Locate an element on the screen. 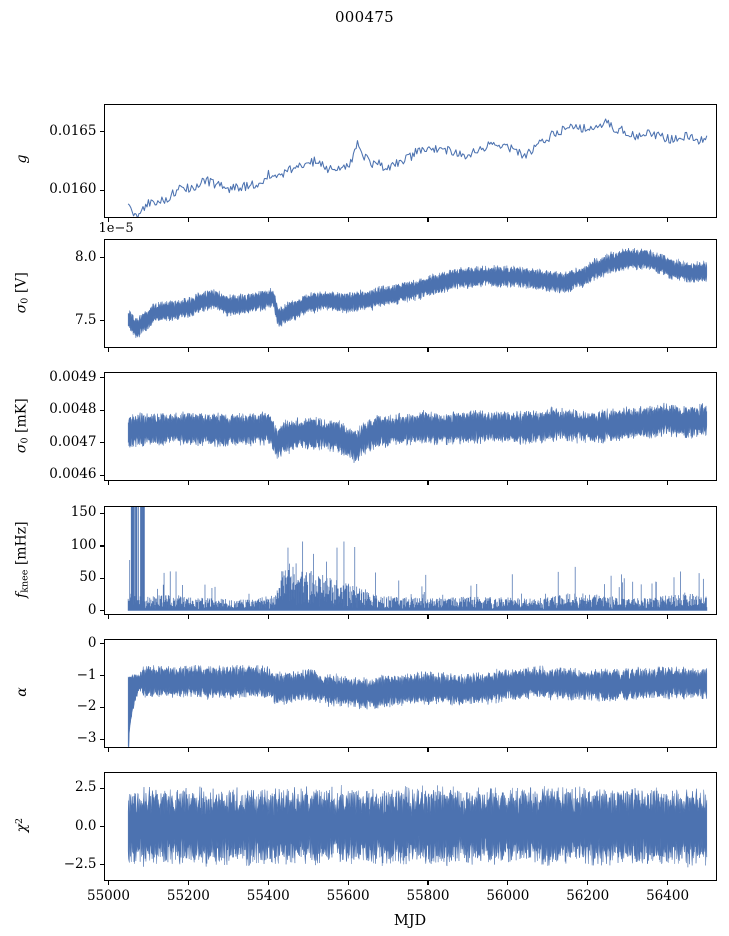  ytick-label: 0.0048 is located at coordinates (73, 409).